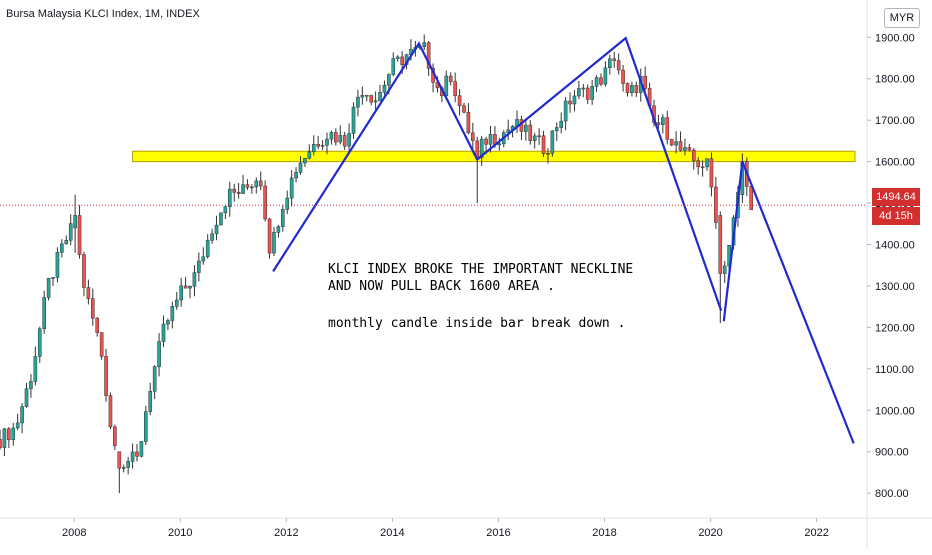 The width and height of the screenshot is (932, 555). What do you see at coordinates (896, 197) in the screenshot?
I see `last-price-tag: 1494.64` at bounding box center [896, 197].